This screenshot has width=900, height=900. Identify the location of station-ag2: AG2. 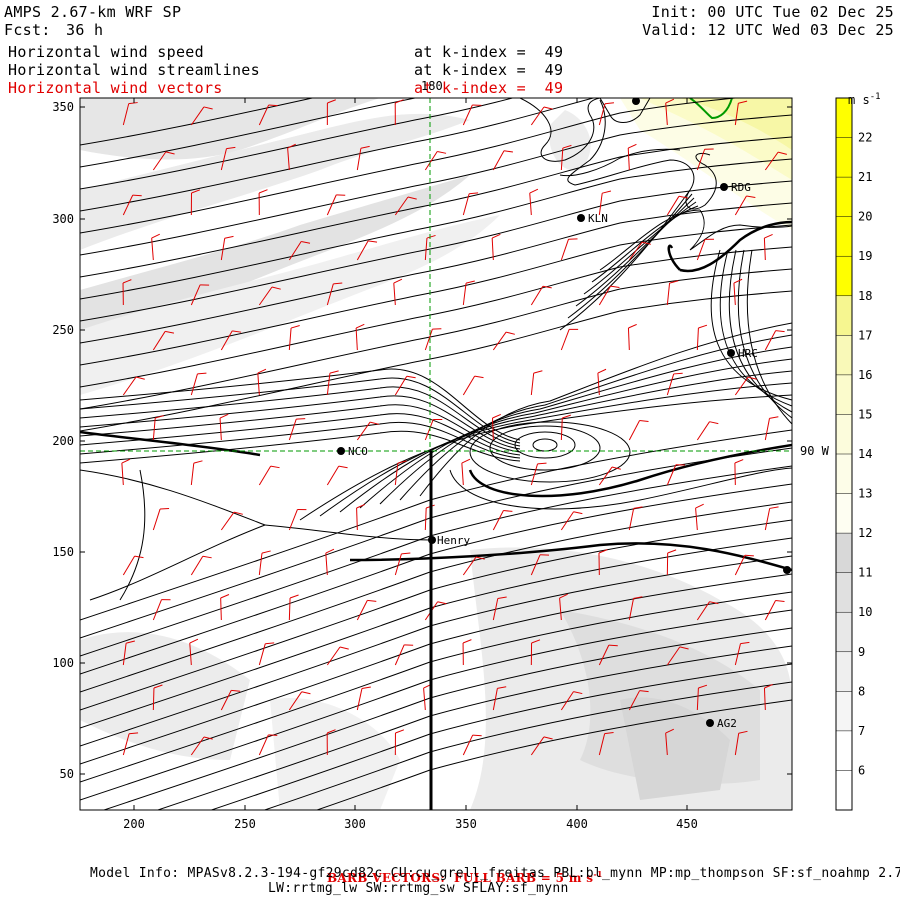
(721, 723).